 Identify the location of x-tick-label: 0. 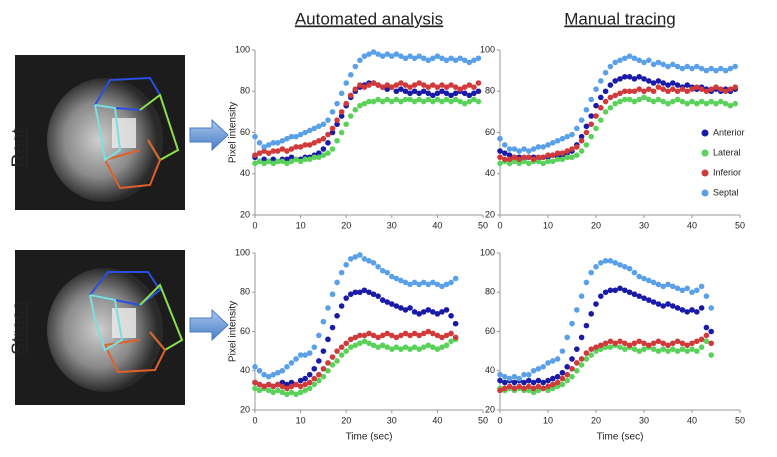
(254, 420).